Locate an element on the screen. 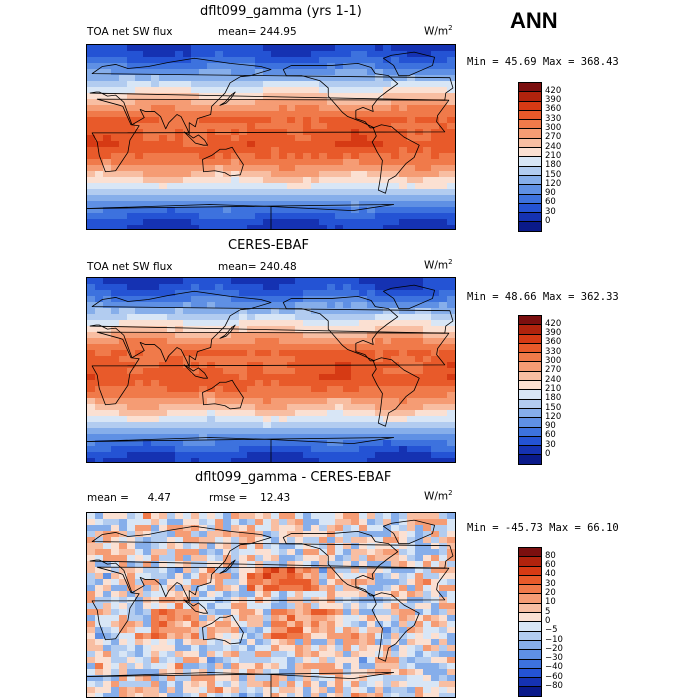 The image size is (700, 700). mean-stat: mean= 244.95 is located at coordinates (257, 32).